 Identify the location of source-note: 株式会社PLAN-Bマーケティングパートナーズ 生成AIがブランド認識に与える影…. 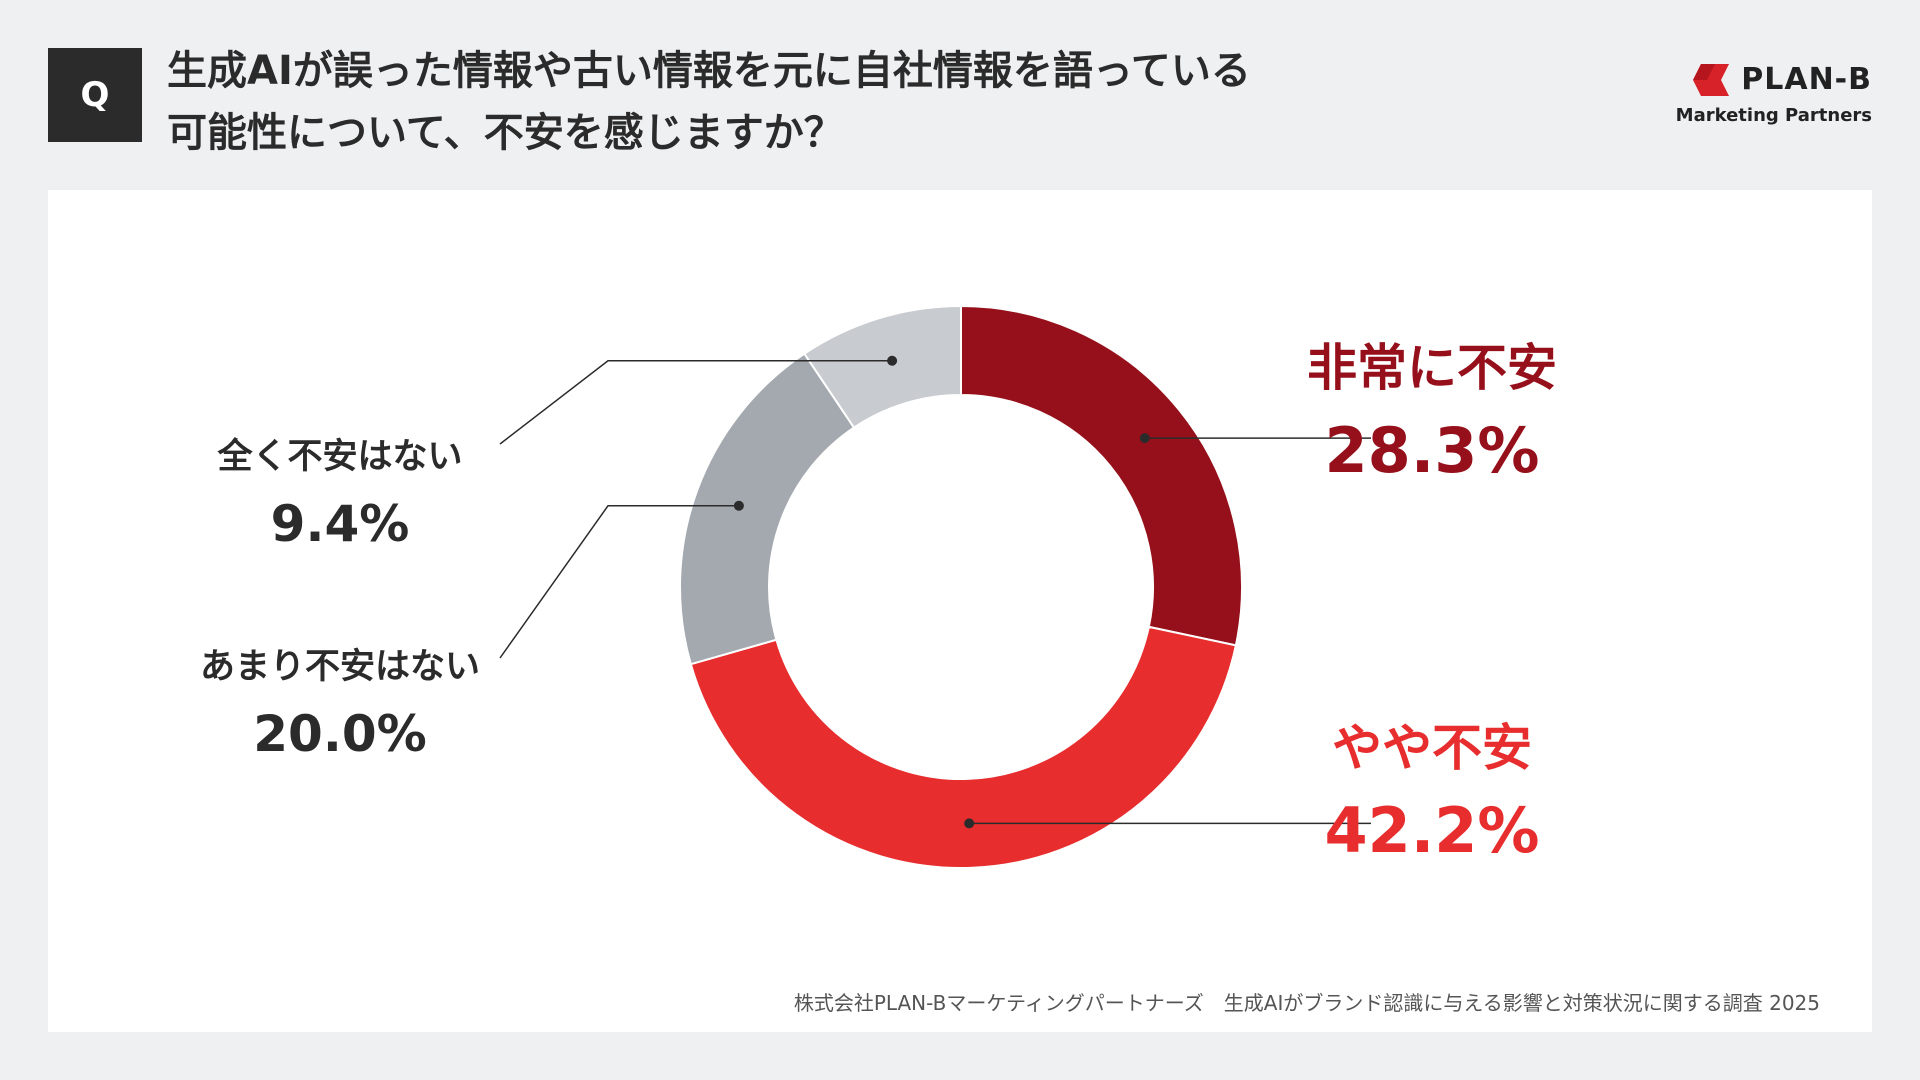
(1306, 1003).